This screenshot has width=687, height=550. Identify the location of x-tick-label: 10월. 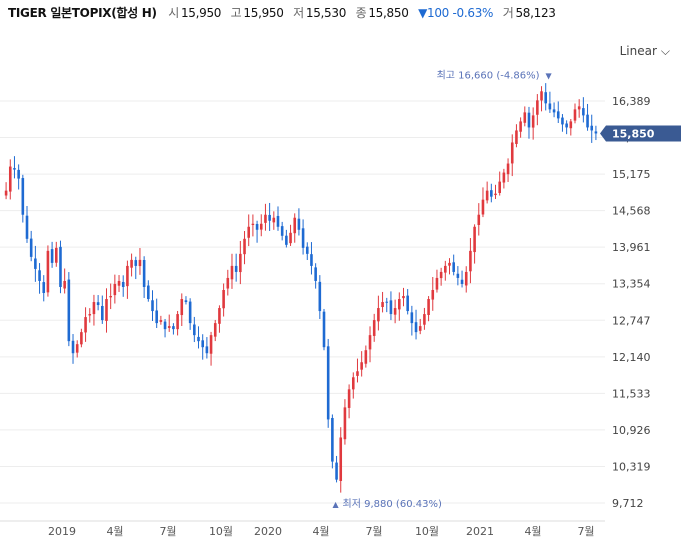
(427, 531).